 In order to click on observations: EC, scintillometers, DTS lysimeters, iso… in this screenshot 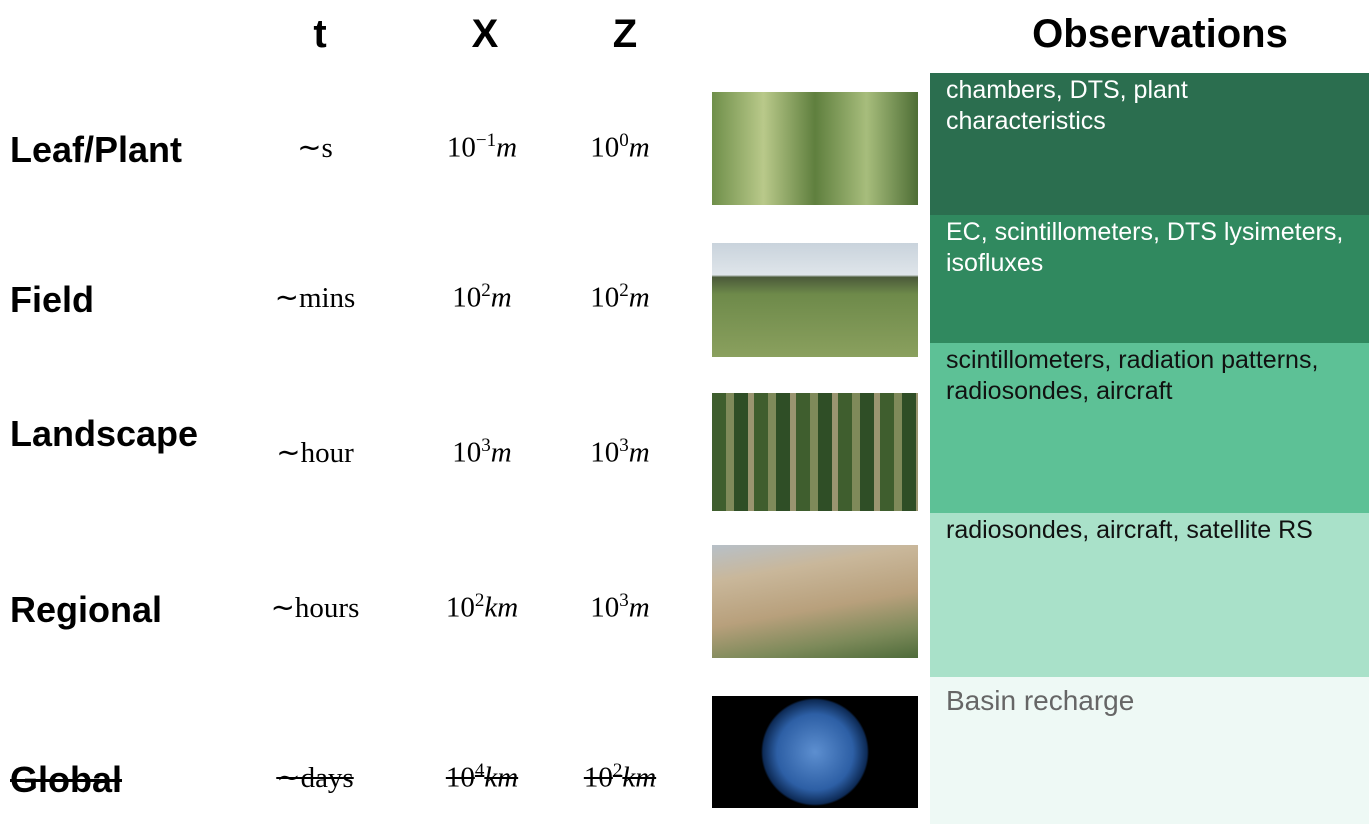, I will do `click(1149, 279)`.